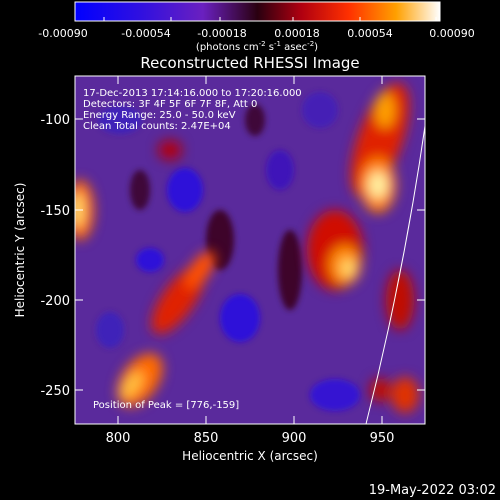 The height and width of the screenshot is (500, 500). Describe the element at coordinates (257, 46) in the screenshot. I see `colorbar-units: (photons cm-2 s-1 asec-2)` at that location.